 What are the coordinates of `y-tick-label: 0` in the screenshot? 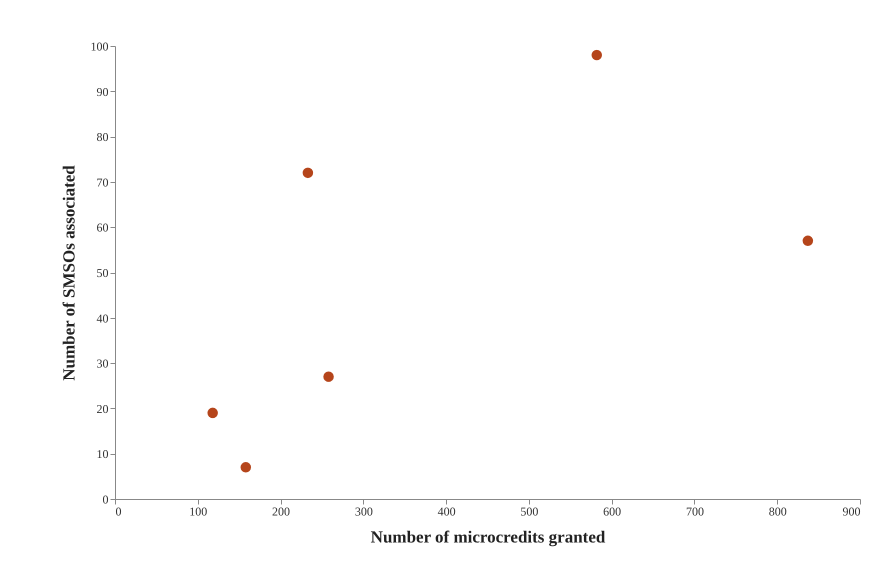 It's located at (105, 499).